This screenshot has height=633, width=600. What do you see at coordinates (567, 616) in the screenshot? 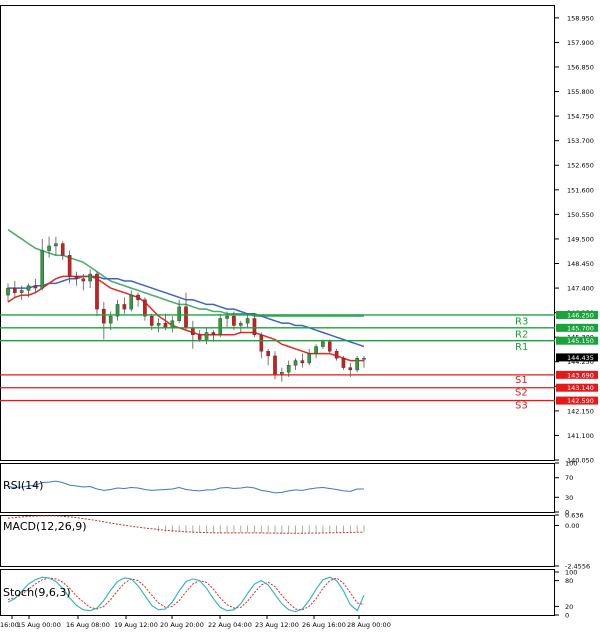
I see `stoch-y-tick-label: 0` at bounding box center [567, 616].